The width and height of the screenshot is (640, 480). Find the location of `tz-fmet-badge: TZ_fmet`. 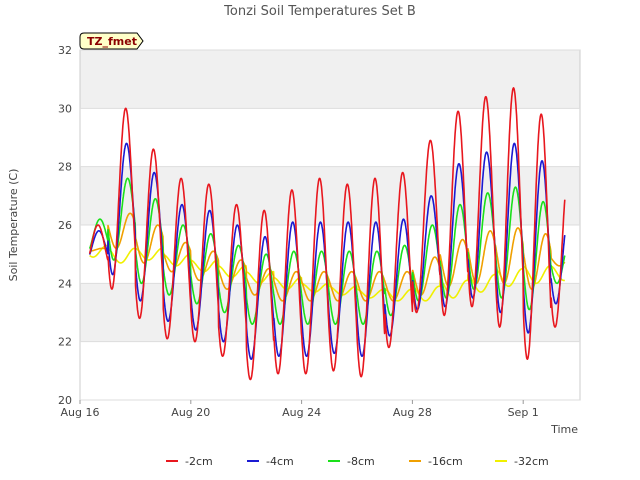

tz-fmet-badge: TZ_fmet is located at coordinates (111, 41).